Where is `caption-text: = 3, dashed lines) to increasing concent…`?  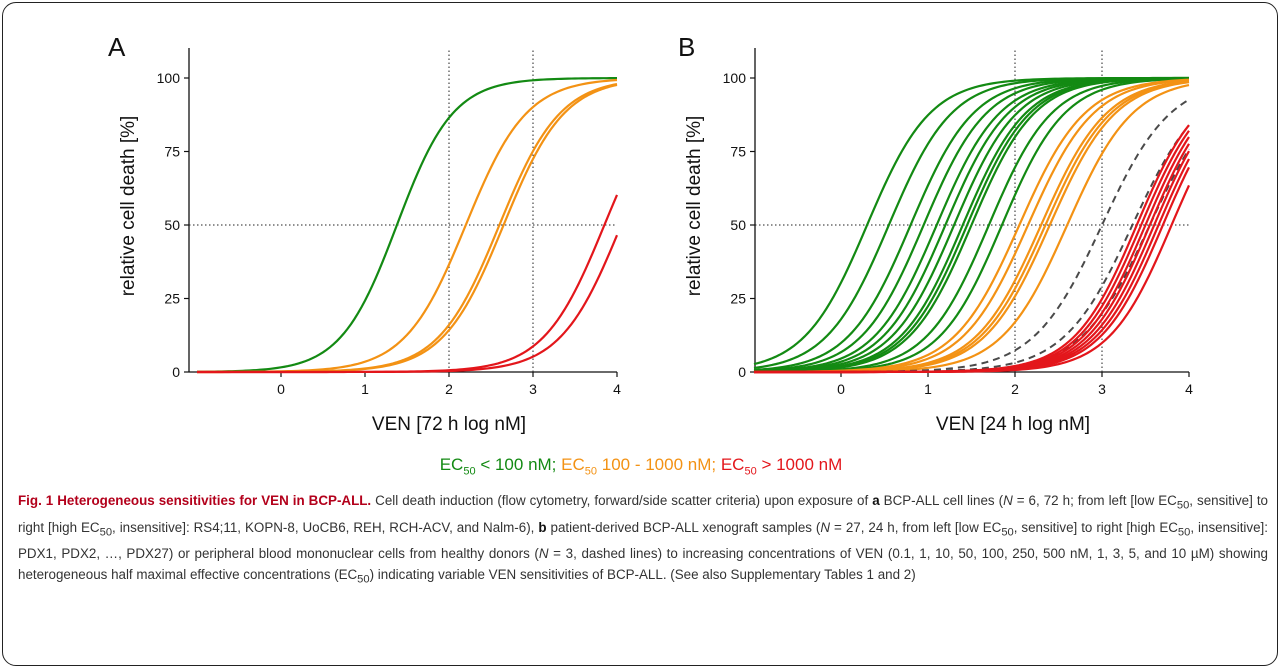 caption-text: = 3, dashed lines) to increasing concent… is located at coordinates (643, 564).